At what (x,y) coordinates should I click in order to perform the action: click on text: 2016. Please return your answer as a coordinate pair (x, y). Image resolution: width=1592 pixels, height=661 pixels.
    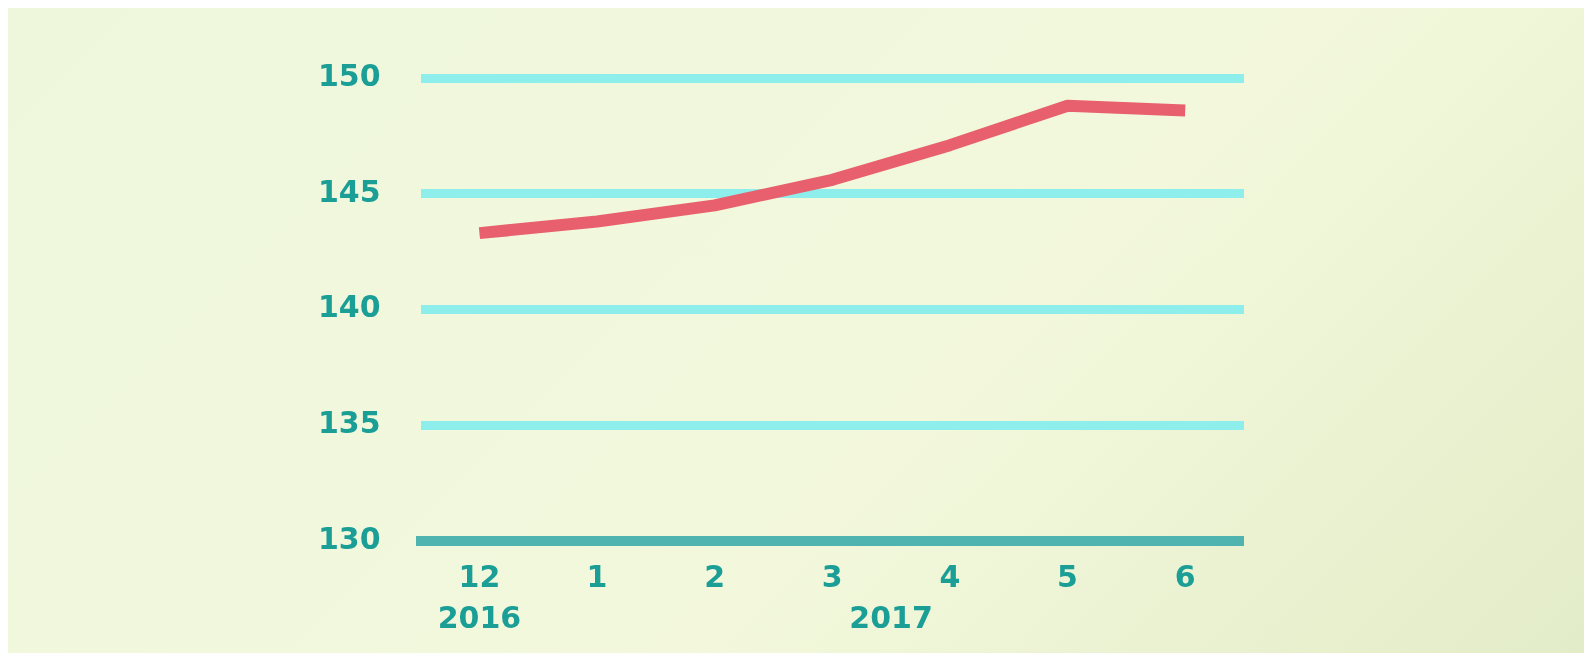
    Looking at the image, I should click on (479, 617).